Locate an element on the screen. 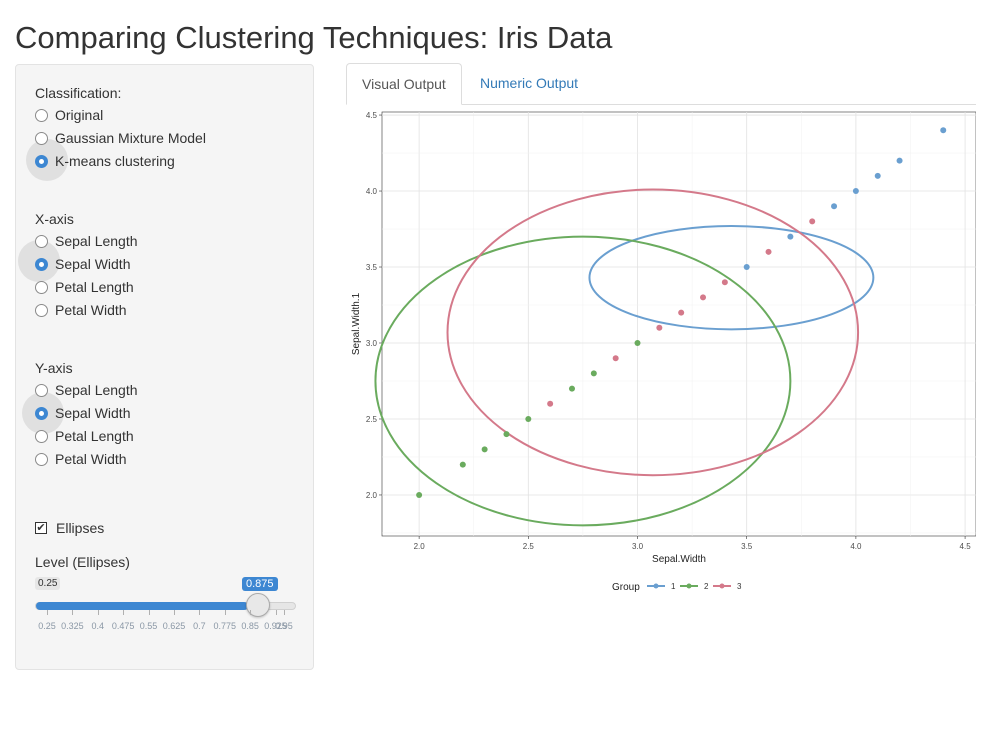 This screenshot has width=992, height=744. option-label: Sepal Length is located at coordinates (96, 241).